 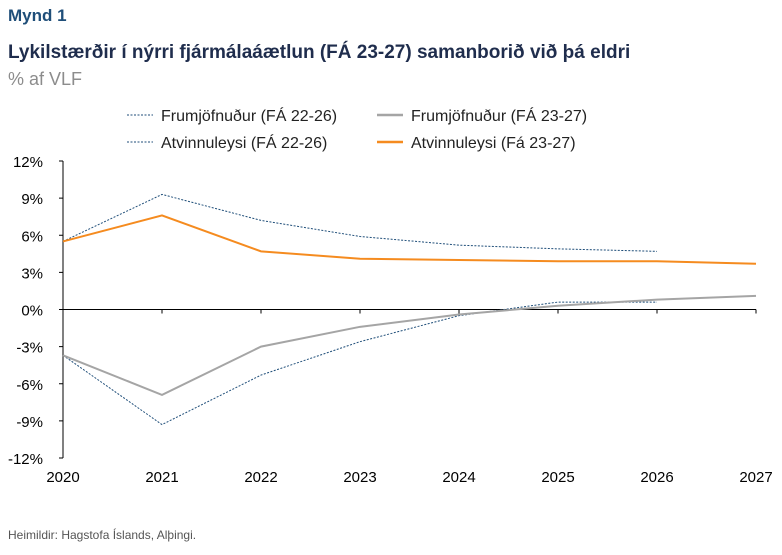 What do you see at coordinates (656, 477) in the screenshot?
I see `x-tick-label: 2026` at bounding box center [656, 477].